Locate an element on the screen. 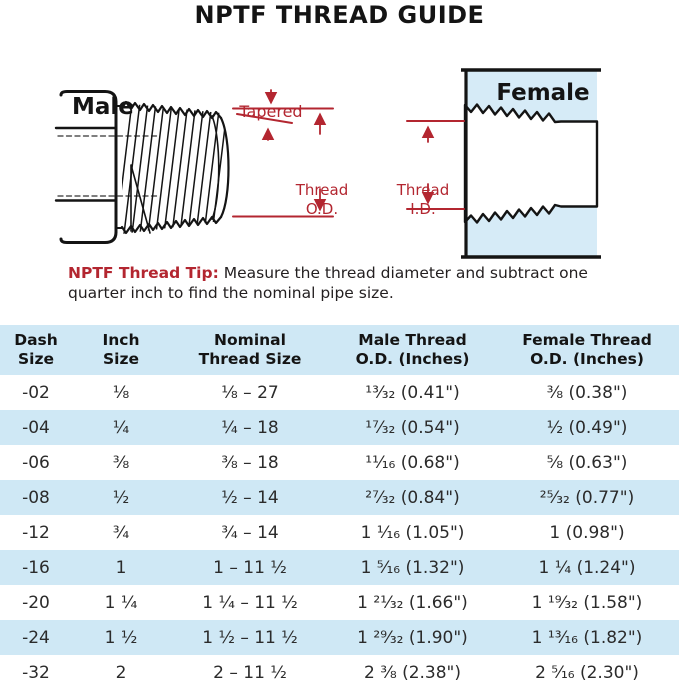 The width and height of the screenshot is (679, 690). cell-nominal-thread: ⅜ – 18 is located at coordinates (250, 462).